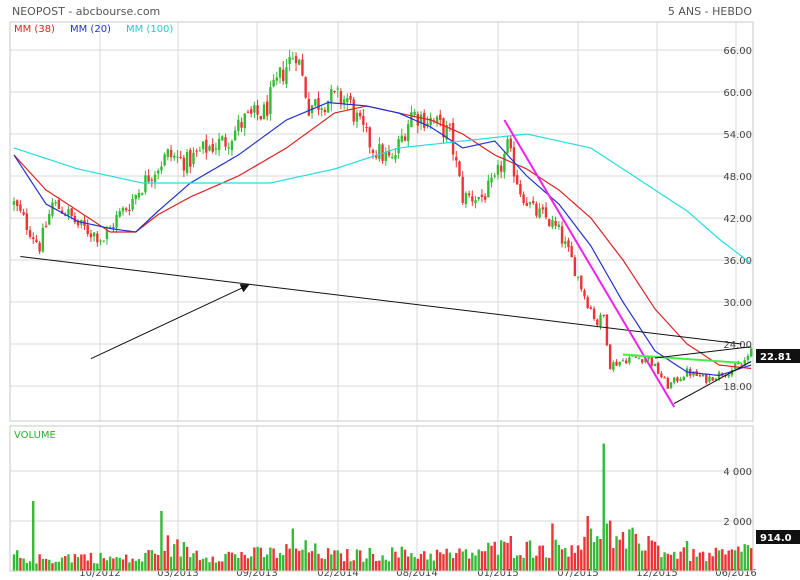  Describe the element at coordinates (35, 435) in the screenshot. I see `volume-label: VOLUME` at that location.